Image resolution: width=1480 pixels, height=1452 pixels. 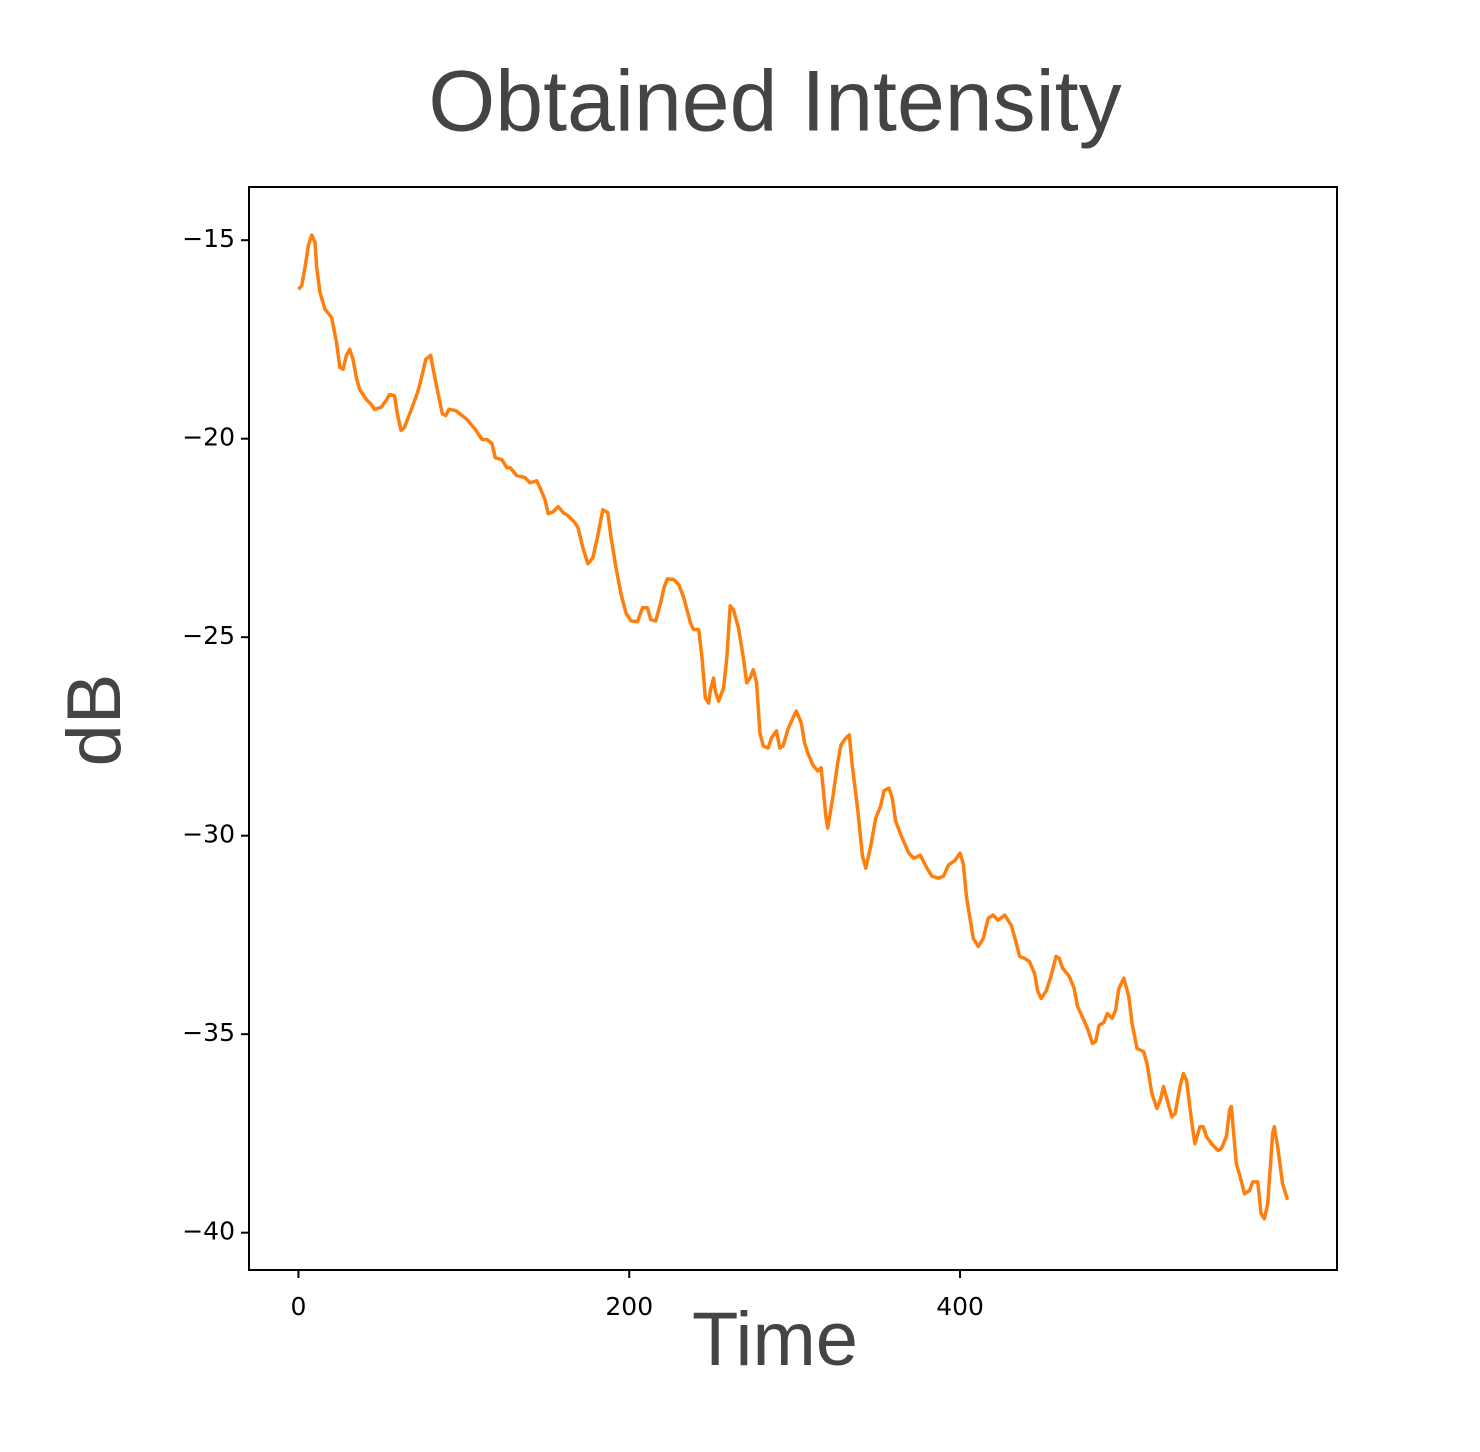 I want to click on y-tick-label: −35, so click(x=208, y=1032).